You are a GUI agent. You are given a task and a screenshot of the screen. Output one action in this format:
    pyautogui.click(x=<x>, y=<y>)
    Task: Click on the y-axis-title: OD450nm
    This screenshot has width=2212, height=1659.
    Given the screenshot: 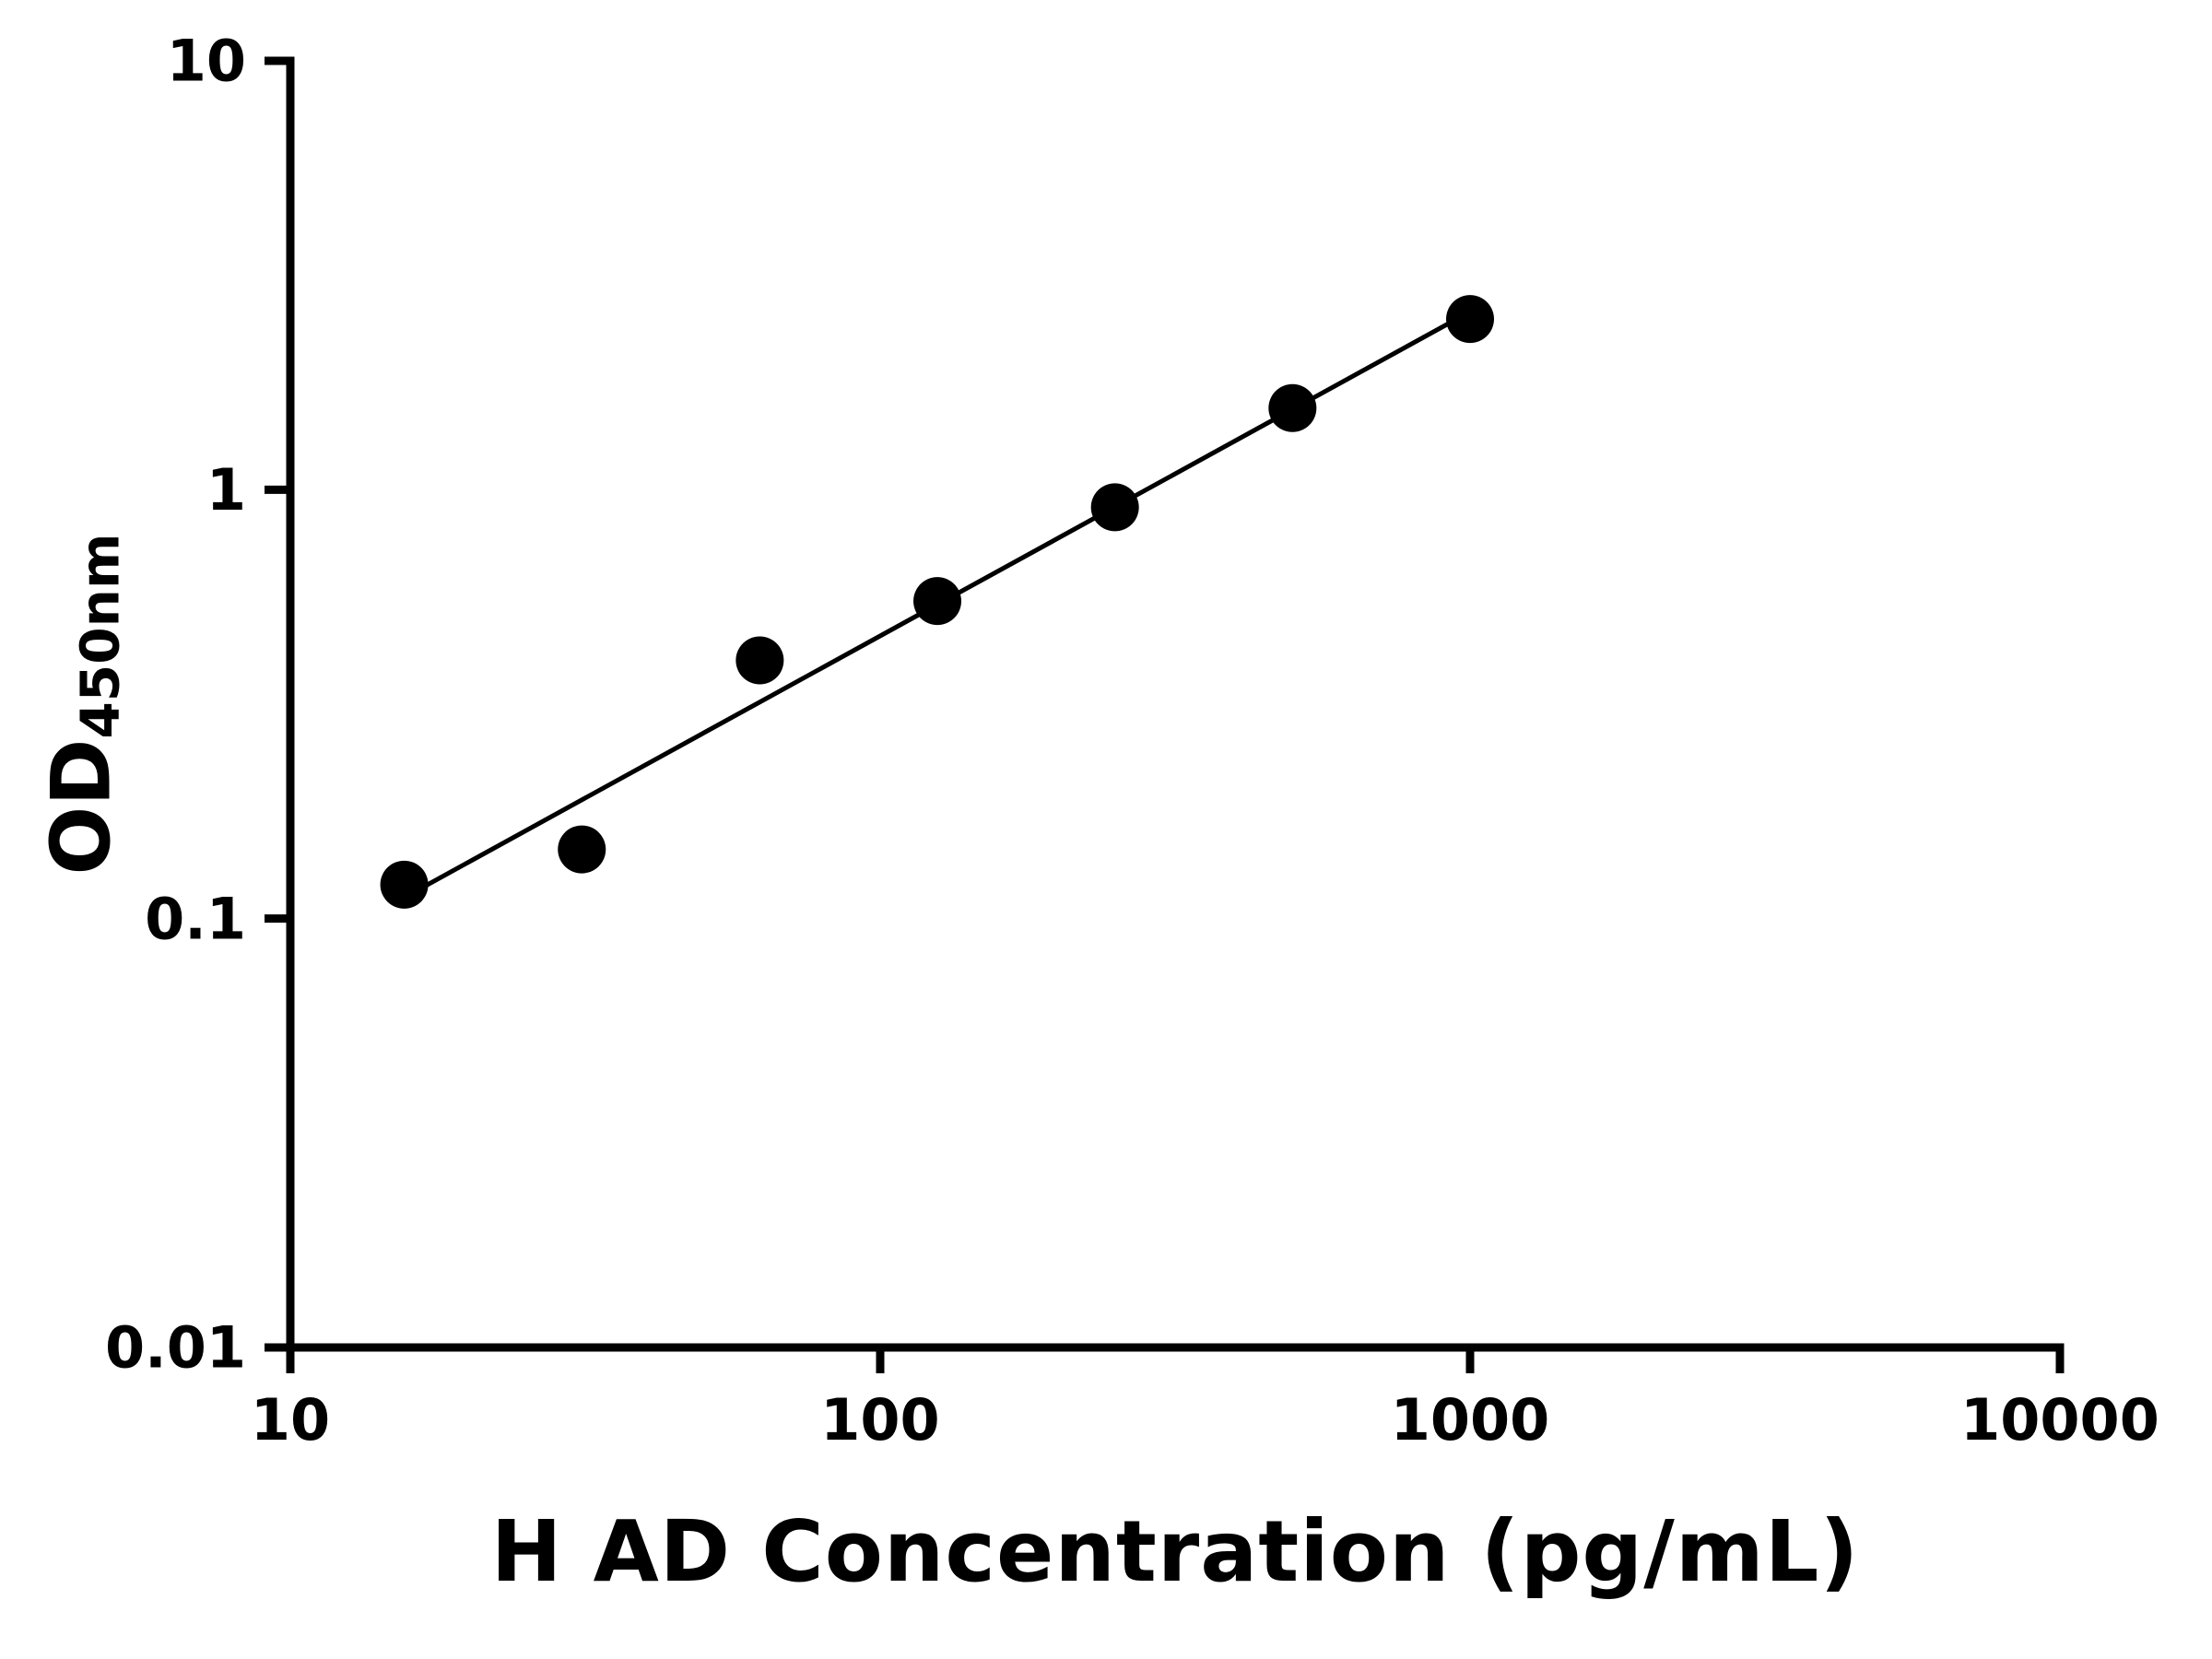 What is the action you would take?
    pyautogui.click(x=82, y=704)
    